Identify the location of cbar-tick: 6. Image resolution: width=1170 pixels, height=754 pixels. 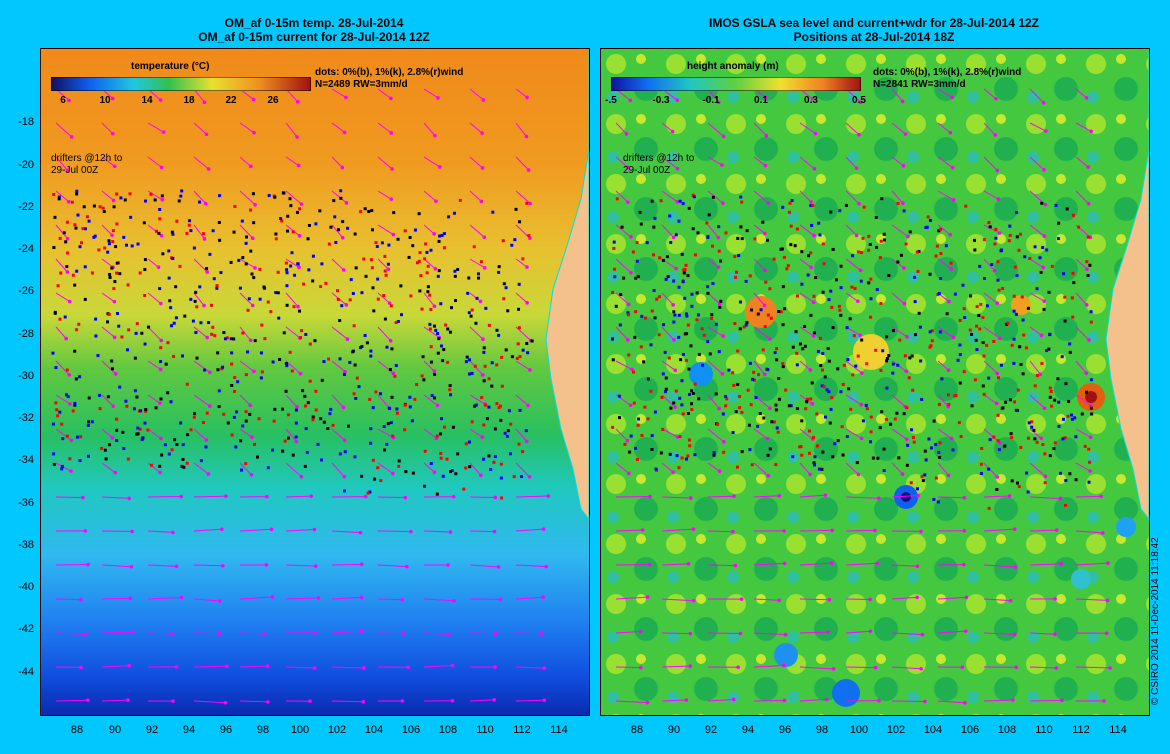
(63, 100).